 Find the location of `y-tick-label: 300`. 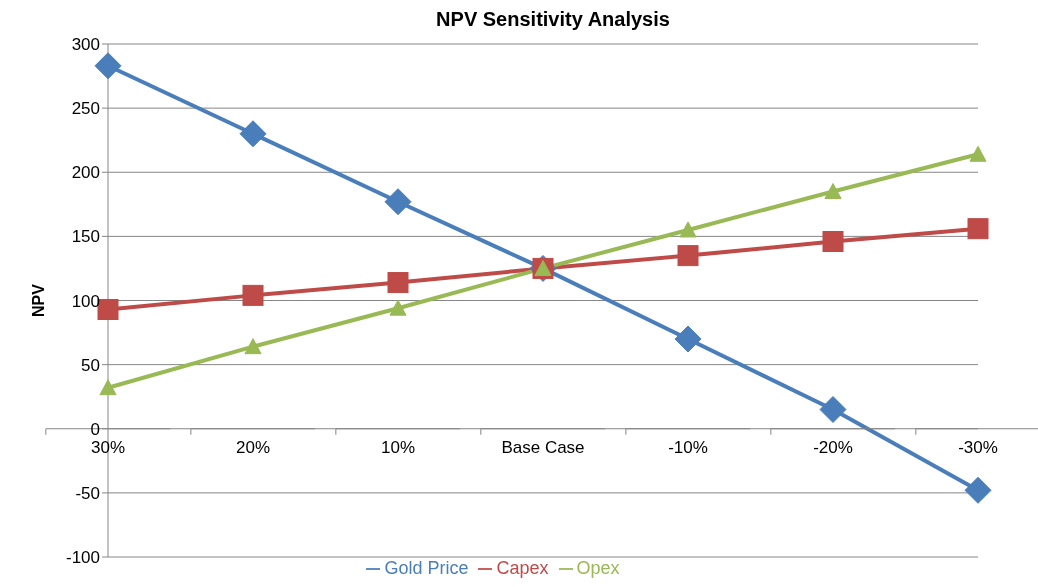

y-tick-label: 300 is located at coordinates (85, 45).